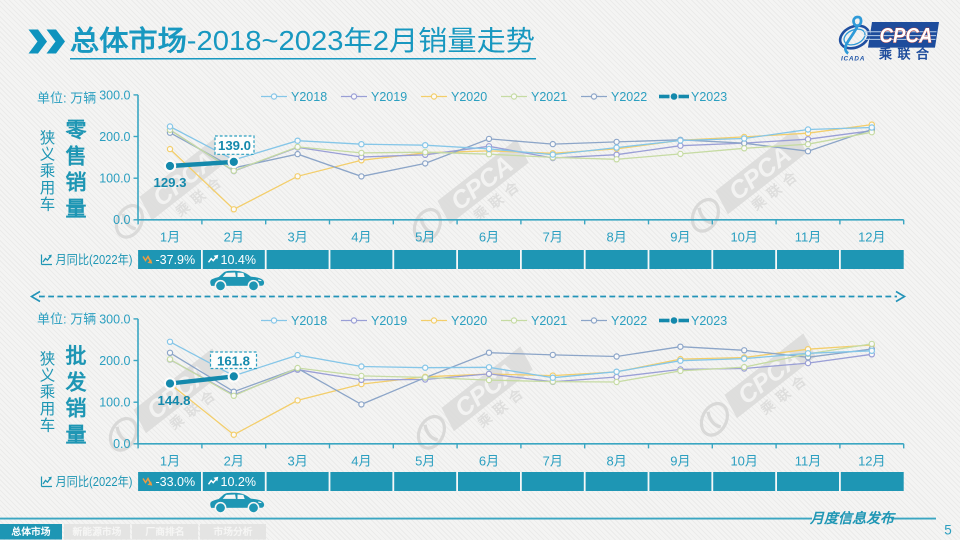 This screenshot has width=960, height=540. I want to click on svg-text: CPCA, so click(906, 36).